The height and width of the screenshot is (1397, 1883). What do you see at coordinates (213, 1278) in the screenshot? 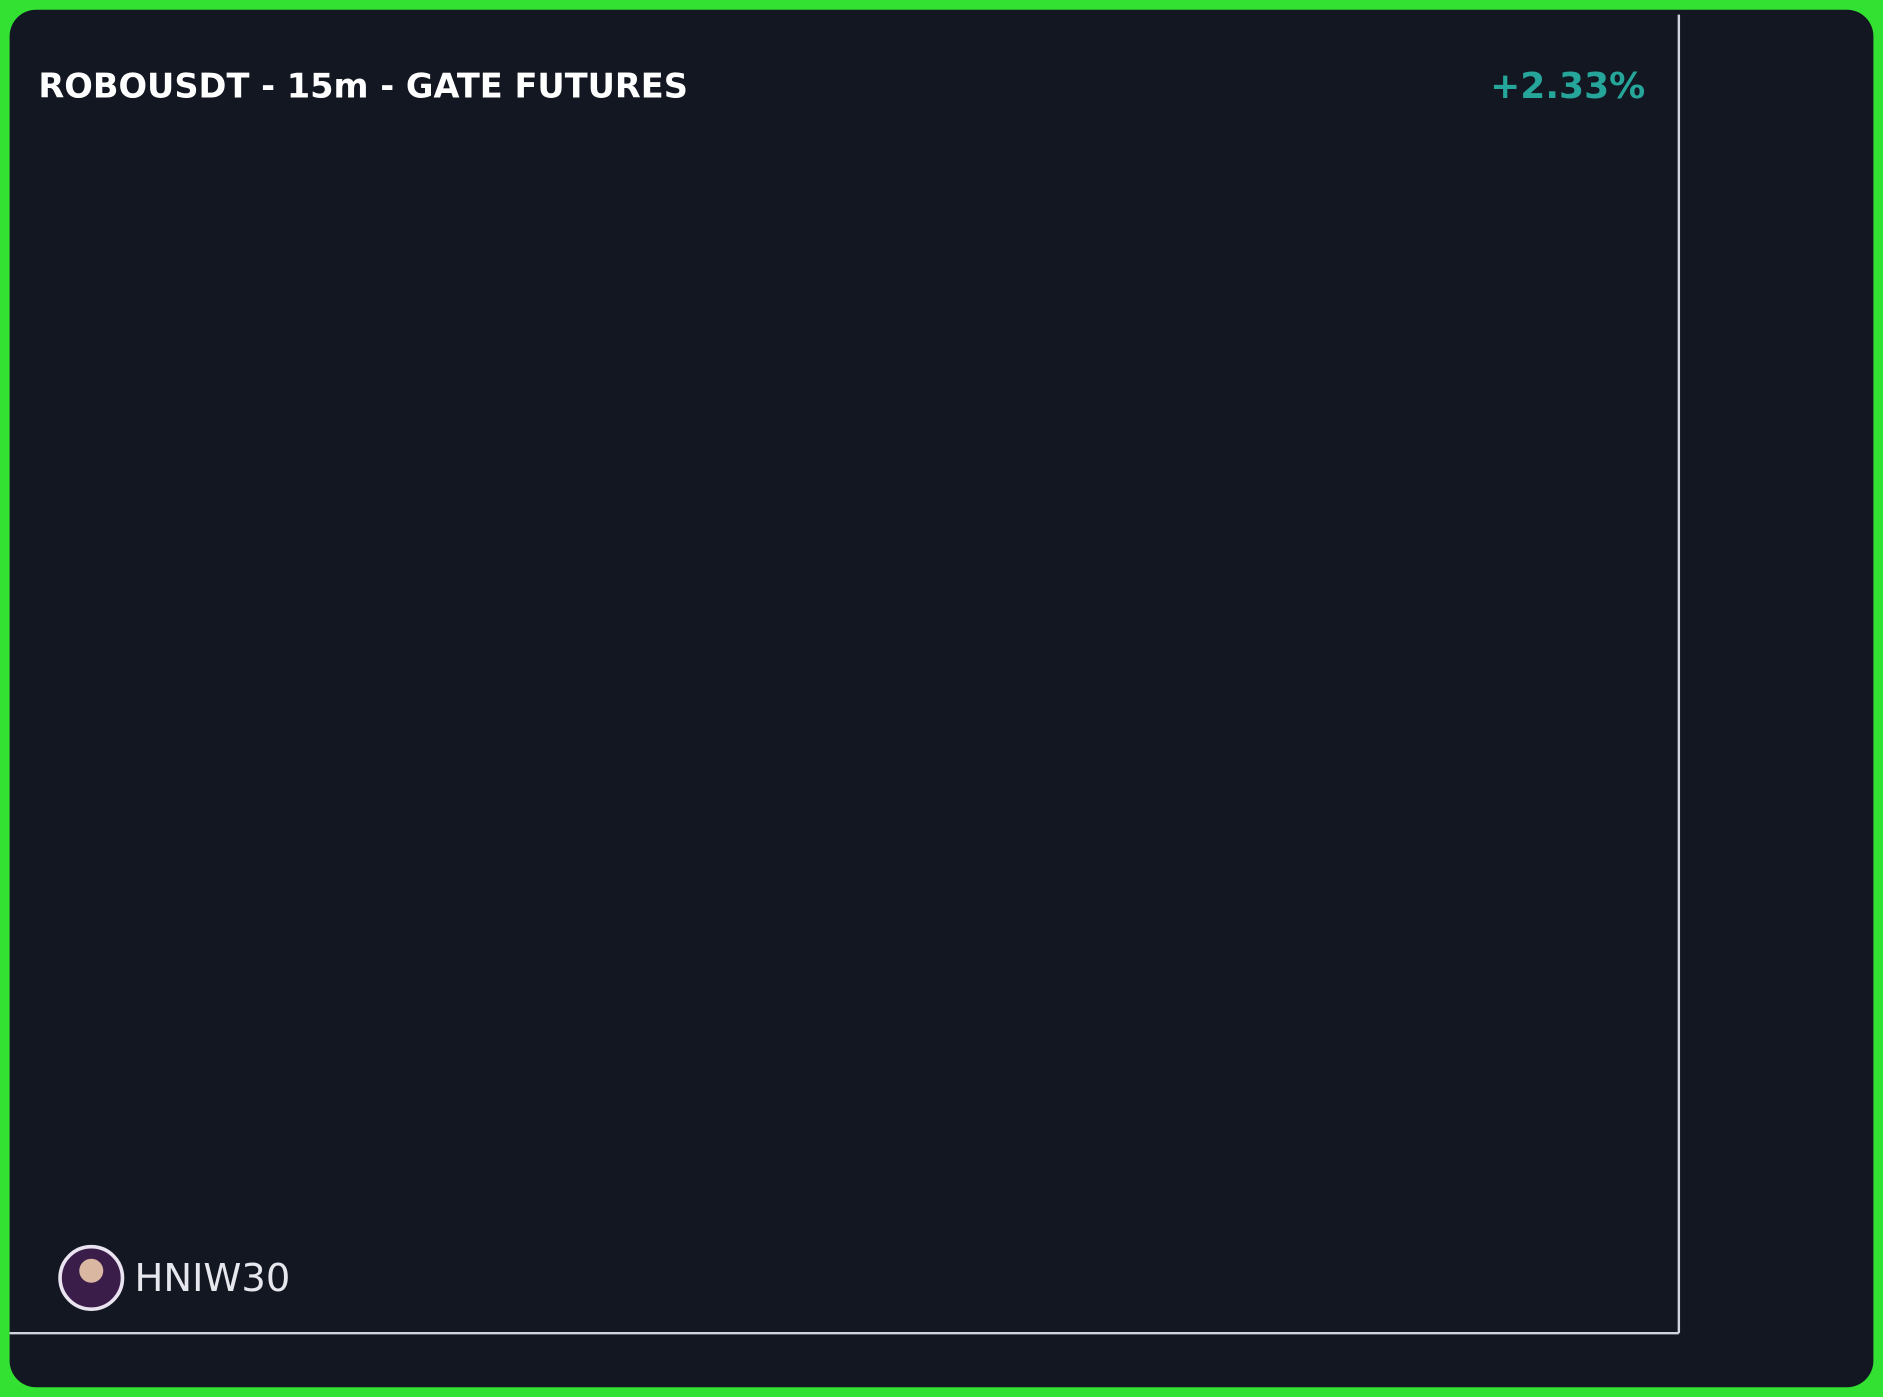
I see `watermark-text: HNIW30` at bounding box center [213, 1278].